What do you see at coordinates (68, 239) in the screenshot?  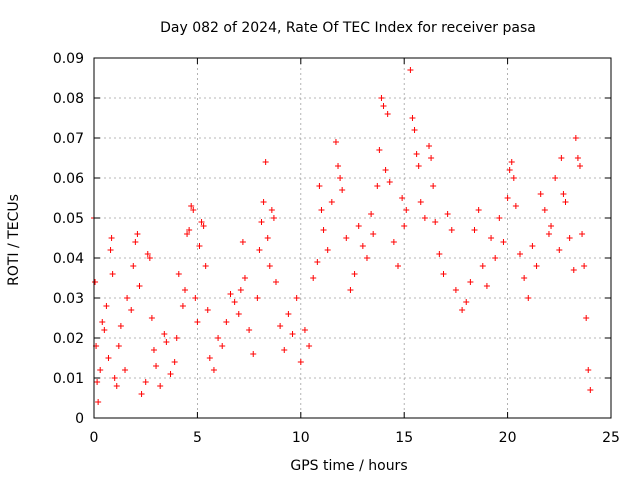 I see `y-tick-labels: 0 0.01 0.02 0.03 0.04 0.05 0.06 0.07 0.08 0.09` at bounding box center [68, 239].